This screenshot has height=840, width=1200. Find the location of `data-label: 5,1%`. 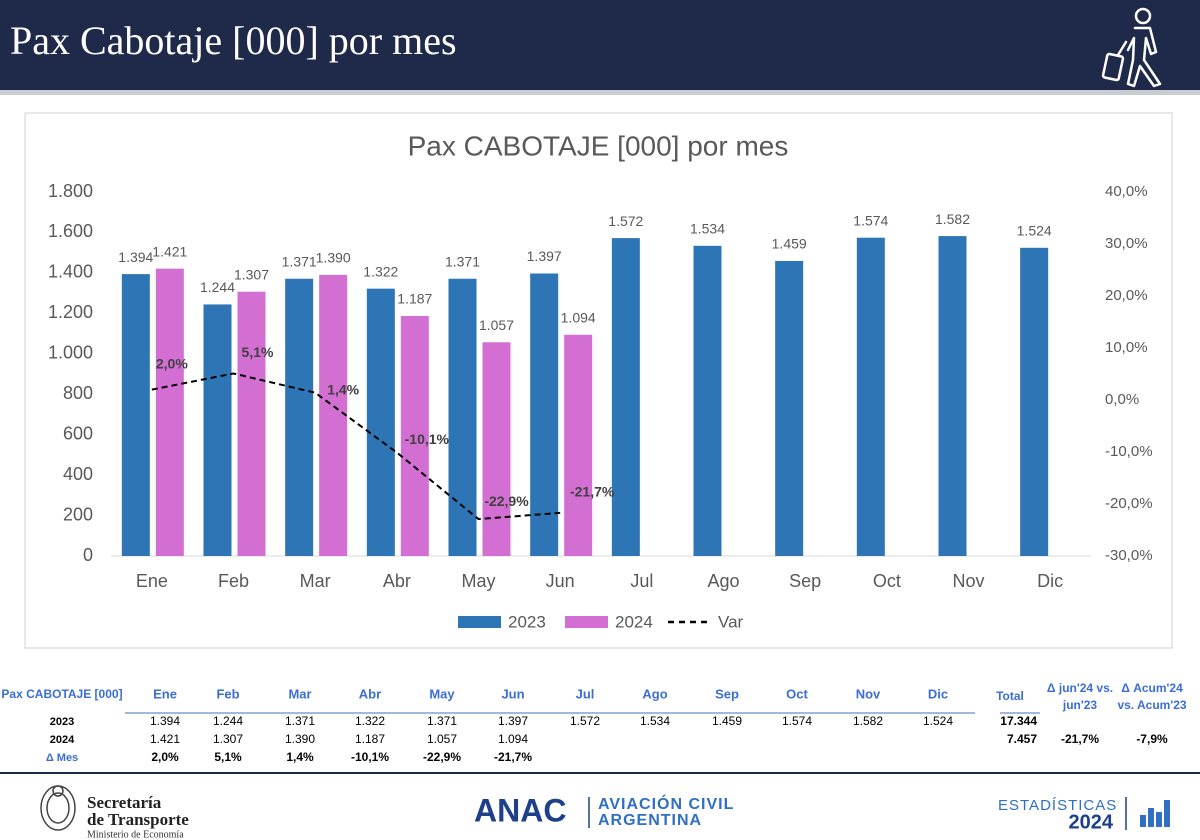

data-label: 5,1% is located at coordinates (258, 352).